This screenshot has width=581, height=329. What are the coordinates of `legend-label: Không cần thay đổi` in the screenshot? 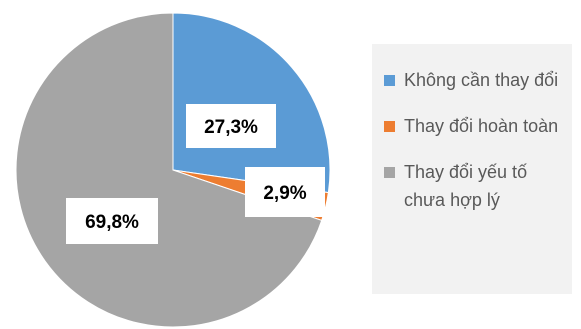 It's located at (481, 80).